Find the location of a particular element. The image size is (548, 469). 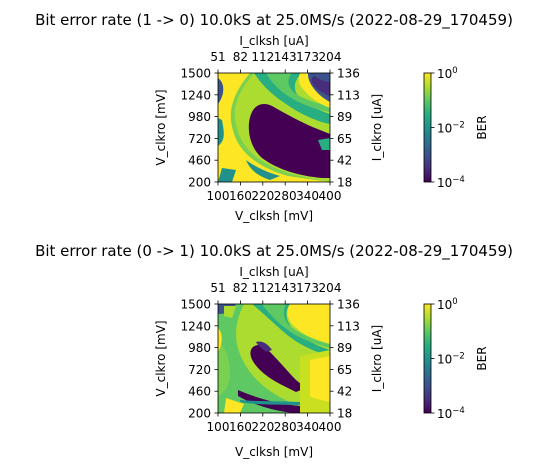

y-axis-right-2: 18 42 65 89 113 136 I_clkro [uA] is located at coordinates (357, 359).